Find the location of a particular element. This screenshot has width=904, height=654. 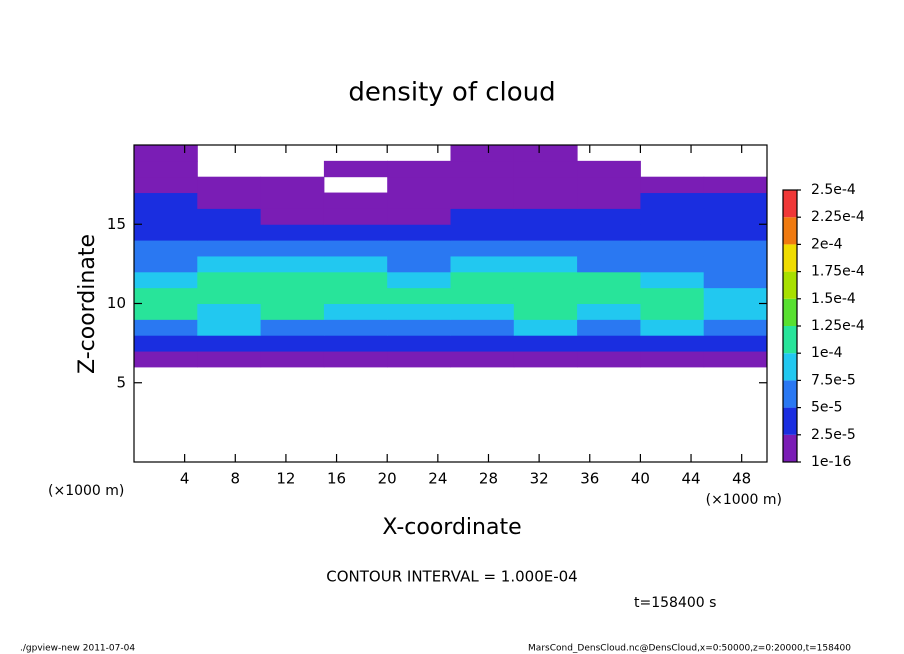

footer-left: ./gpview-new 2011-07-04 is located at coordinates (77, 649).